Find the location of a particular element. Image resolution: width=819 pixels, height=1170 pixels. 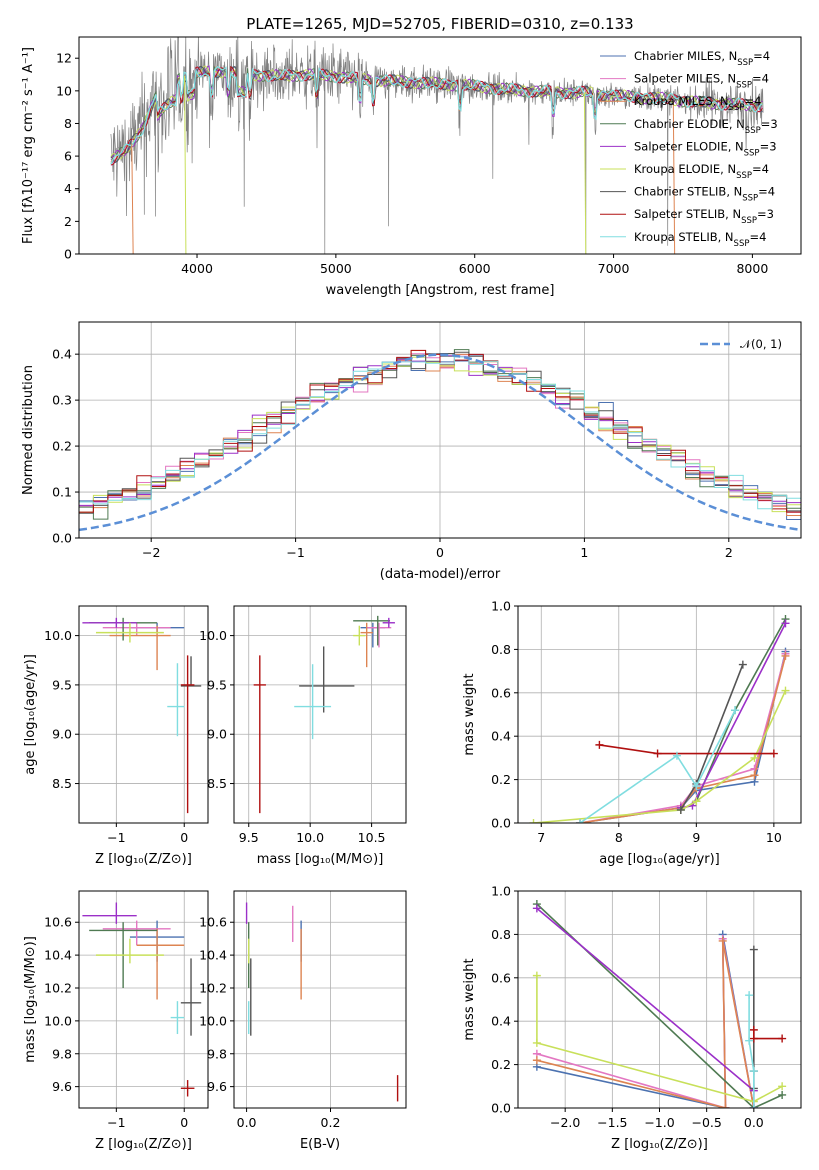

x-tick-label: 0.0 is located at coordinates (247, 1122).